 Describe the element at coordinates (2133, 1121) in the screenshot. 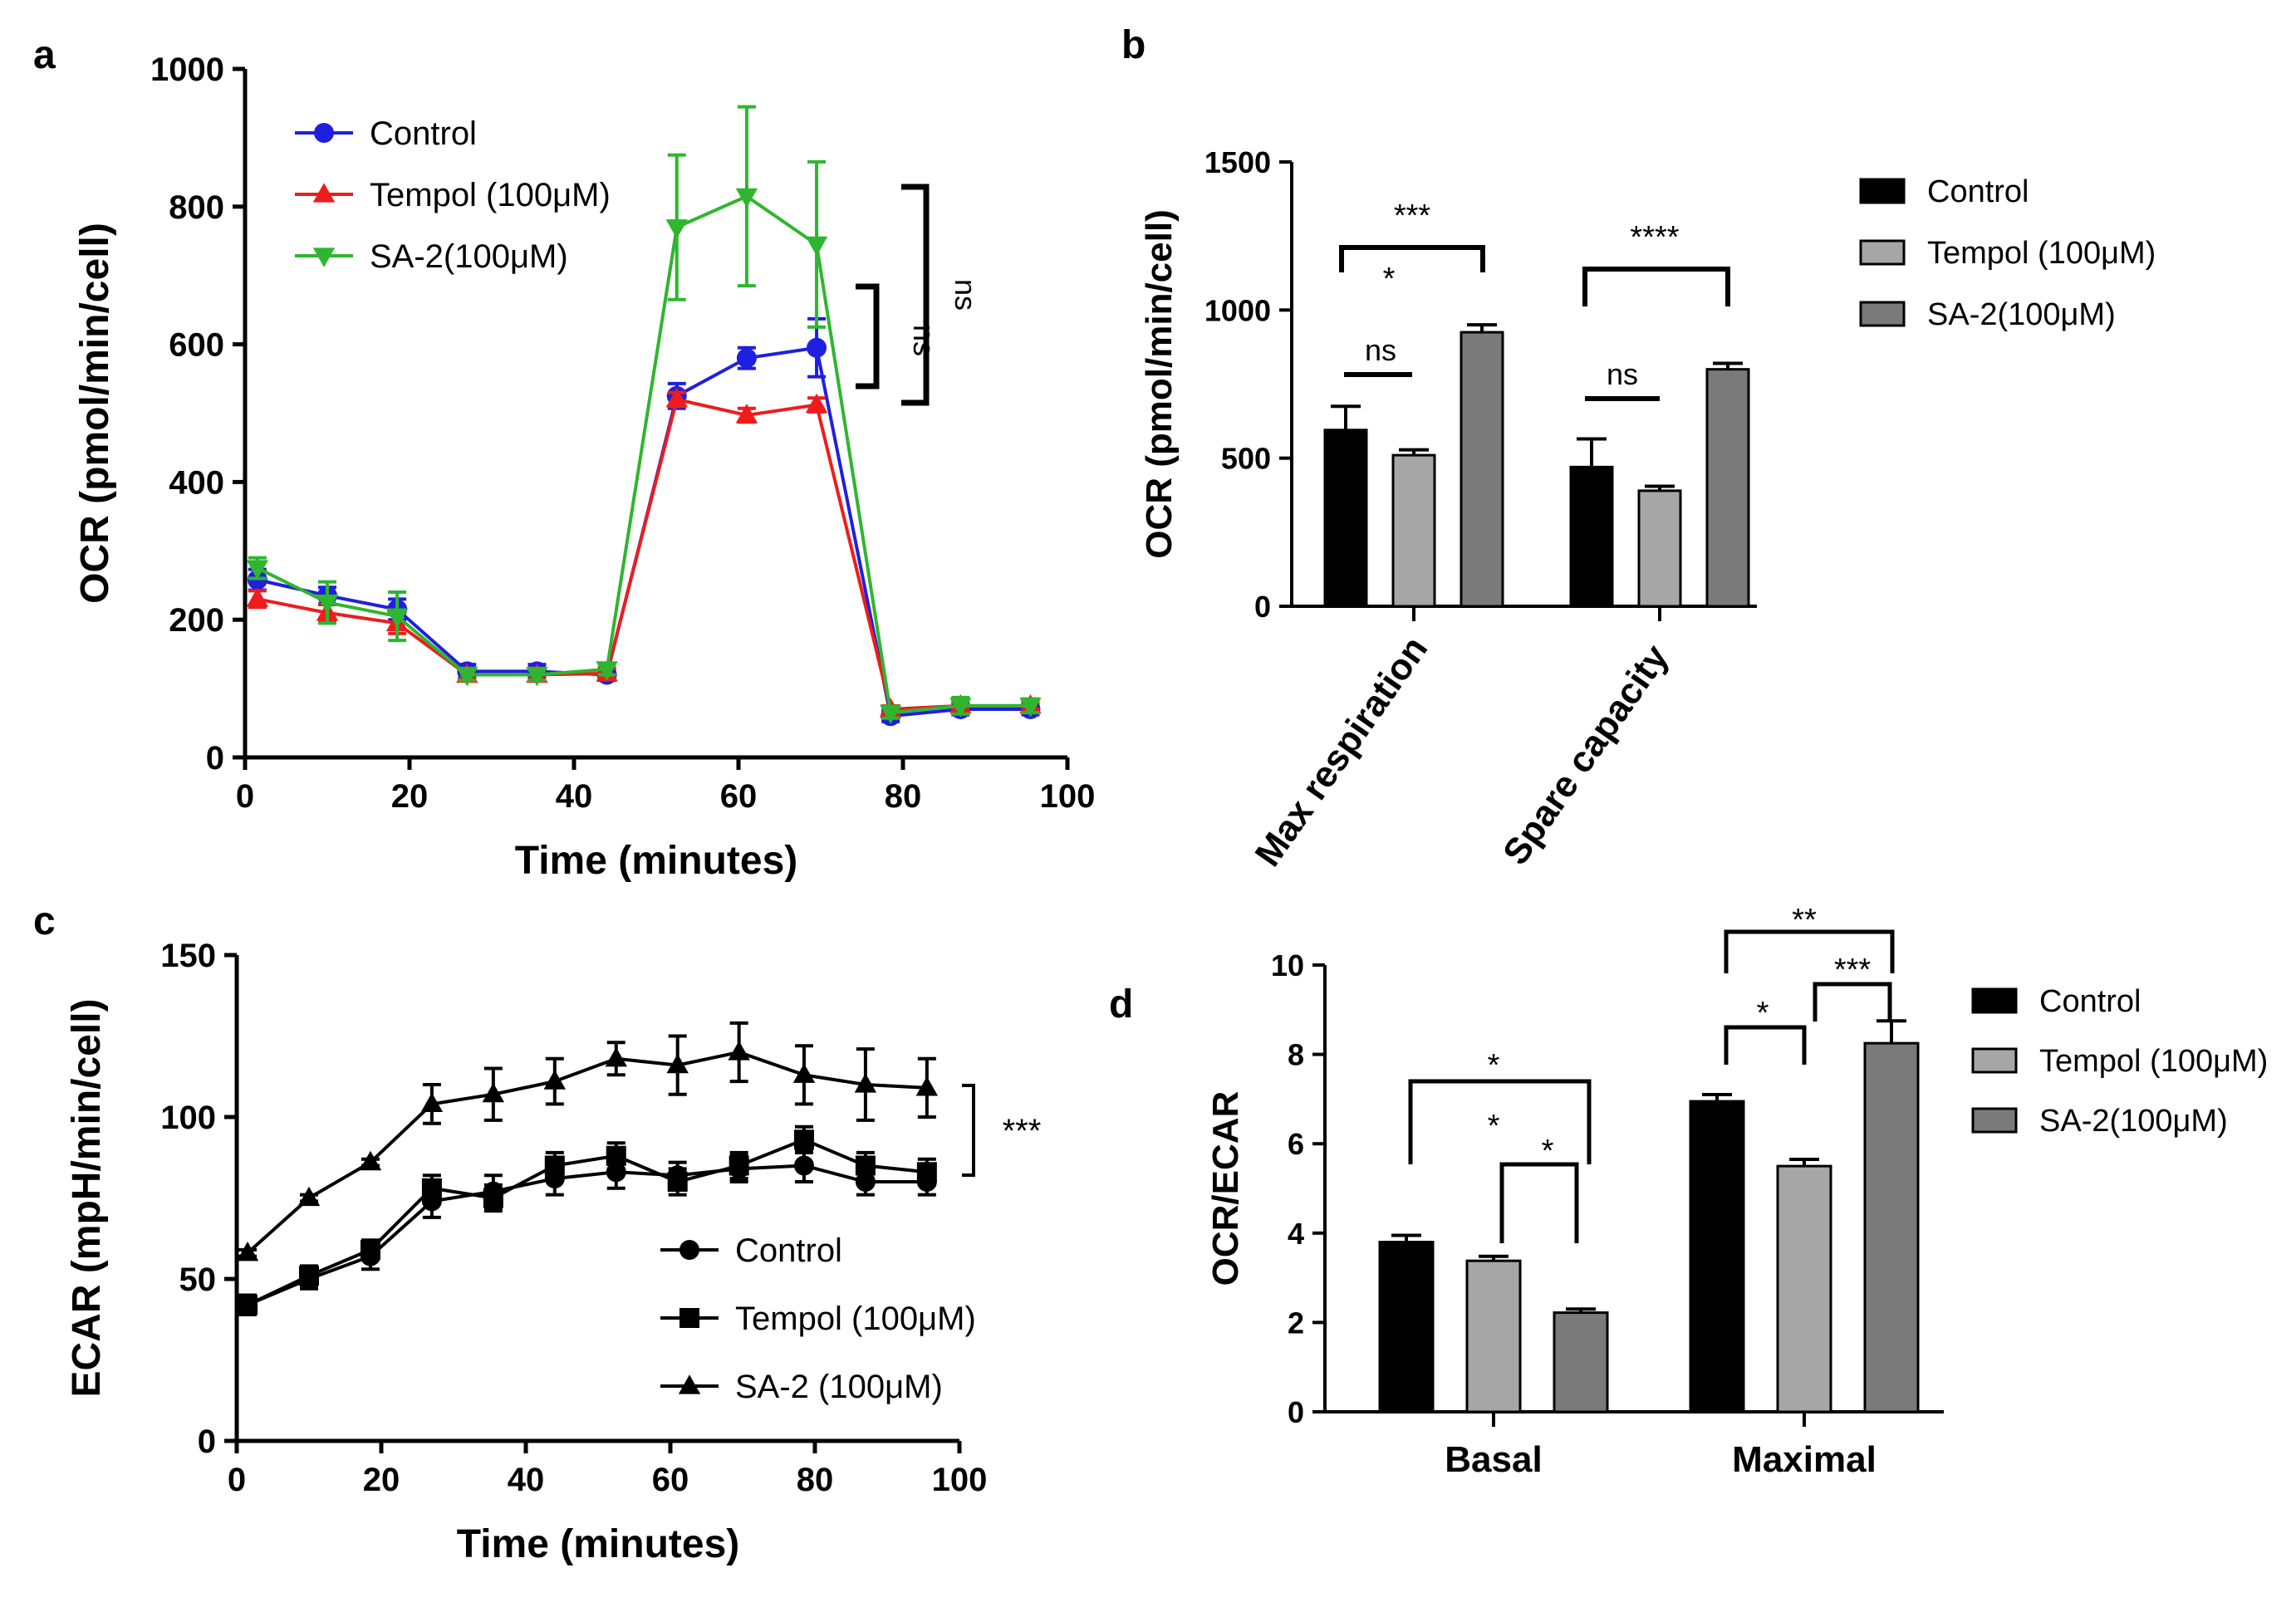

I see `legend-label: SA-2(100μM)` at that location.